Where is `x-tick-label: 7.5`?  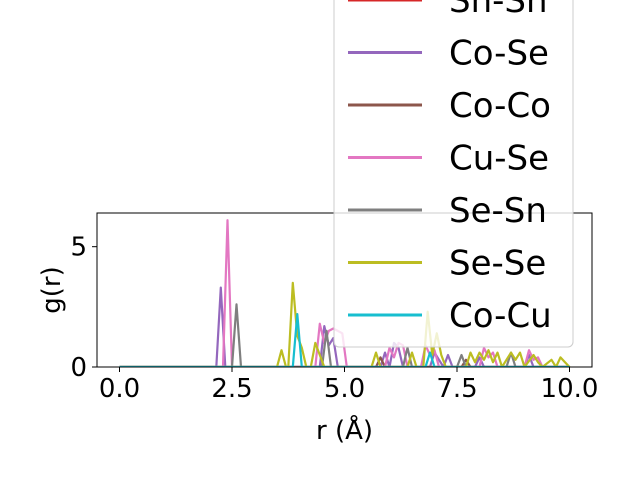 x-tick-label: 7.5 is located at coordinates (456, 389).